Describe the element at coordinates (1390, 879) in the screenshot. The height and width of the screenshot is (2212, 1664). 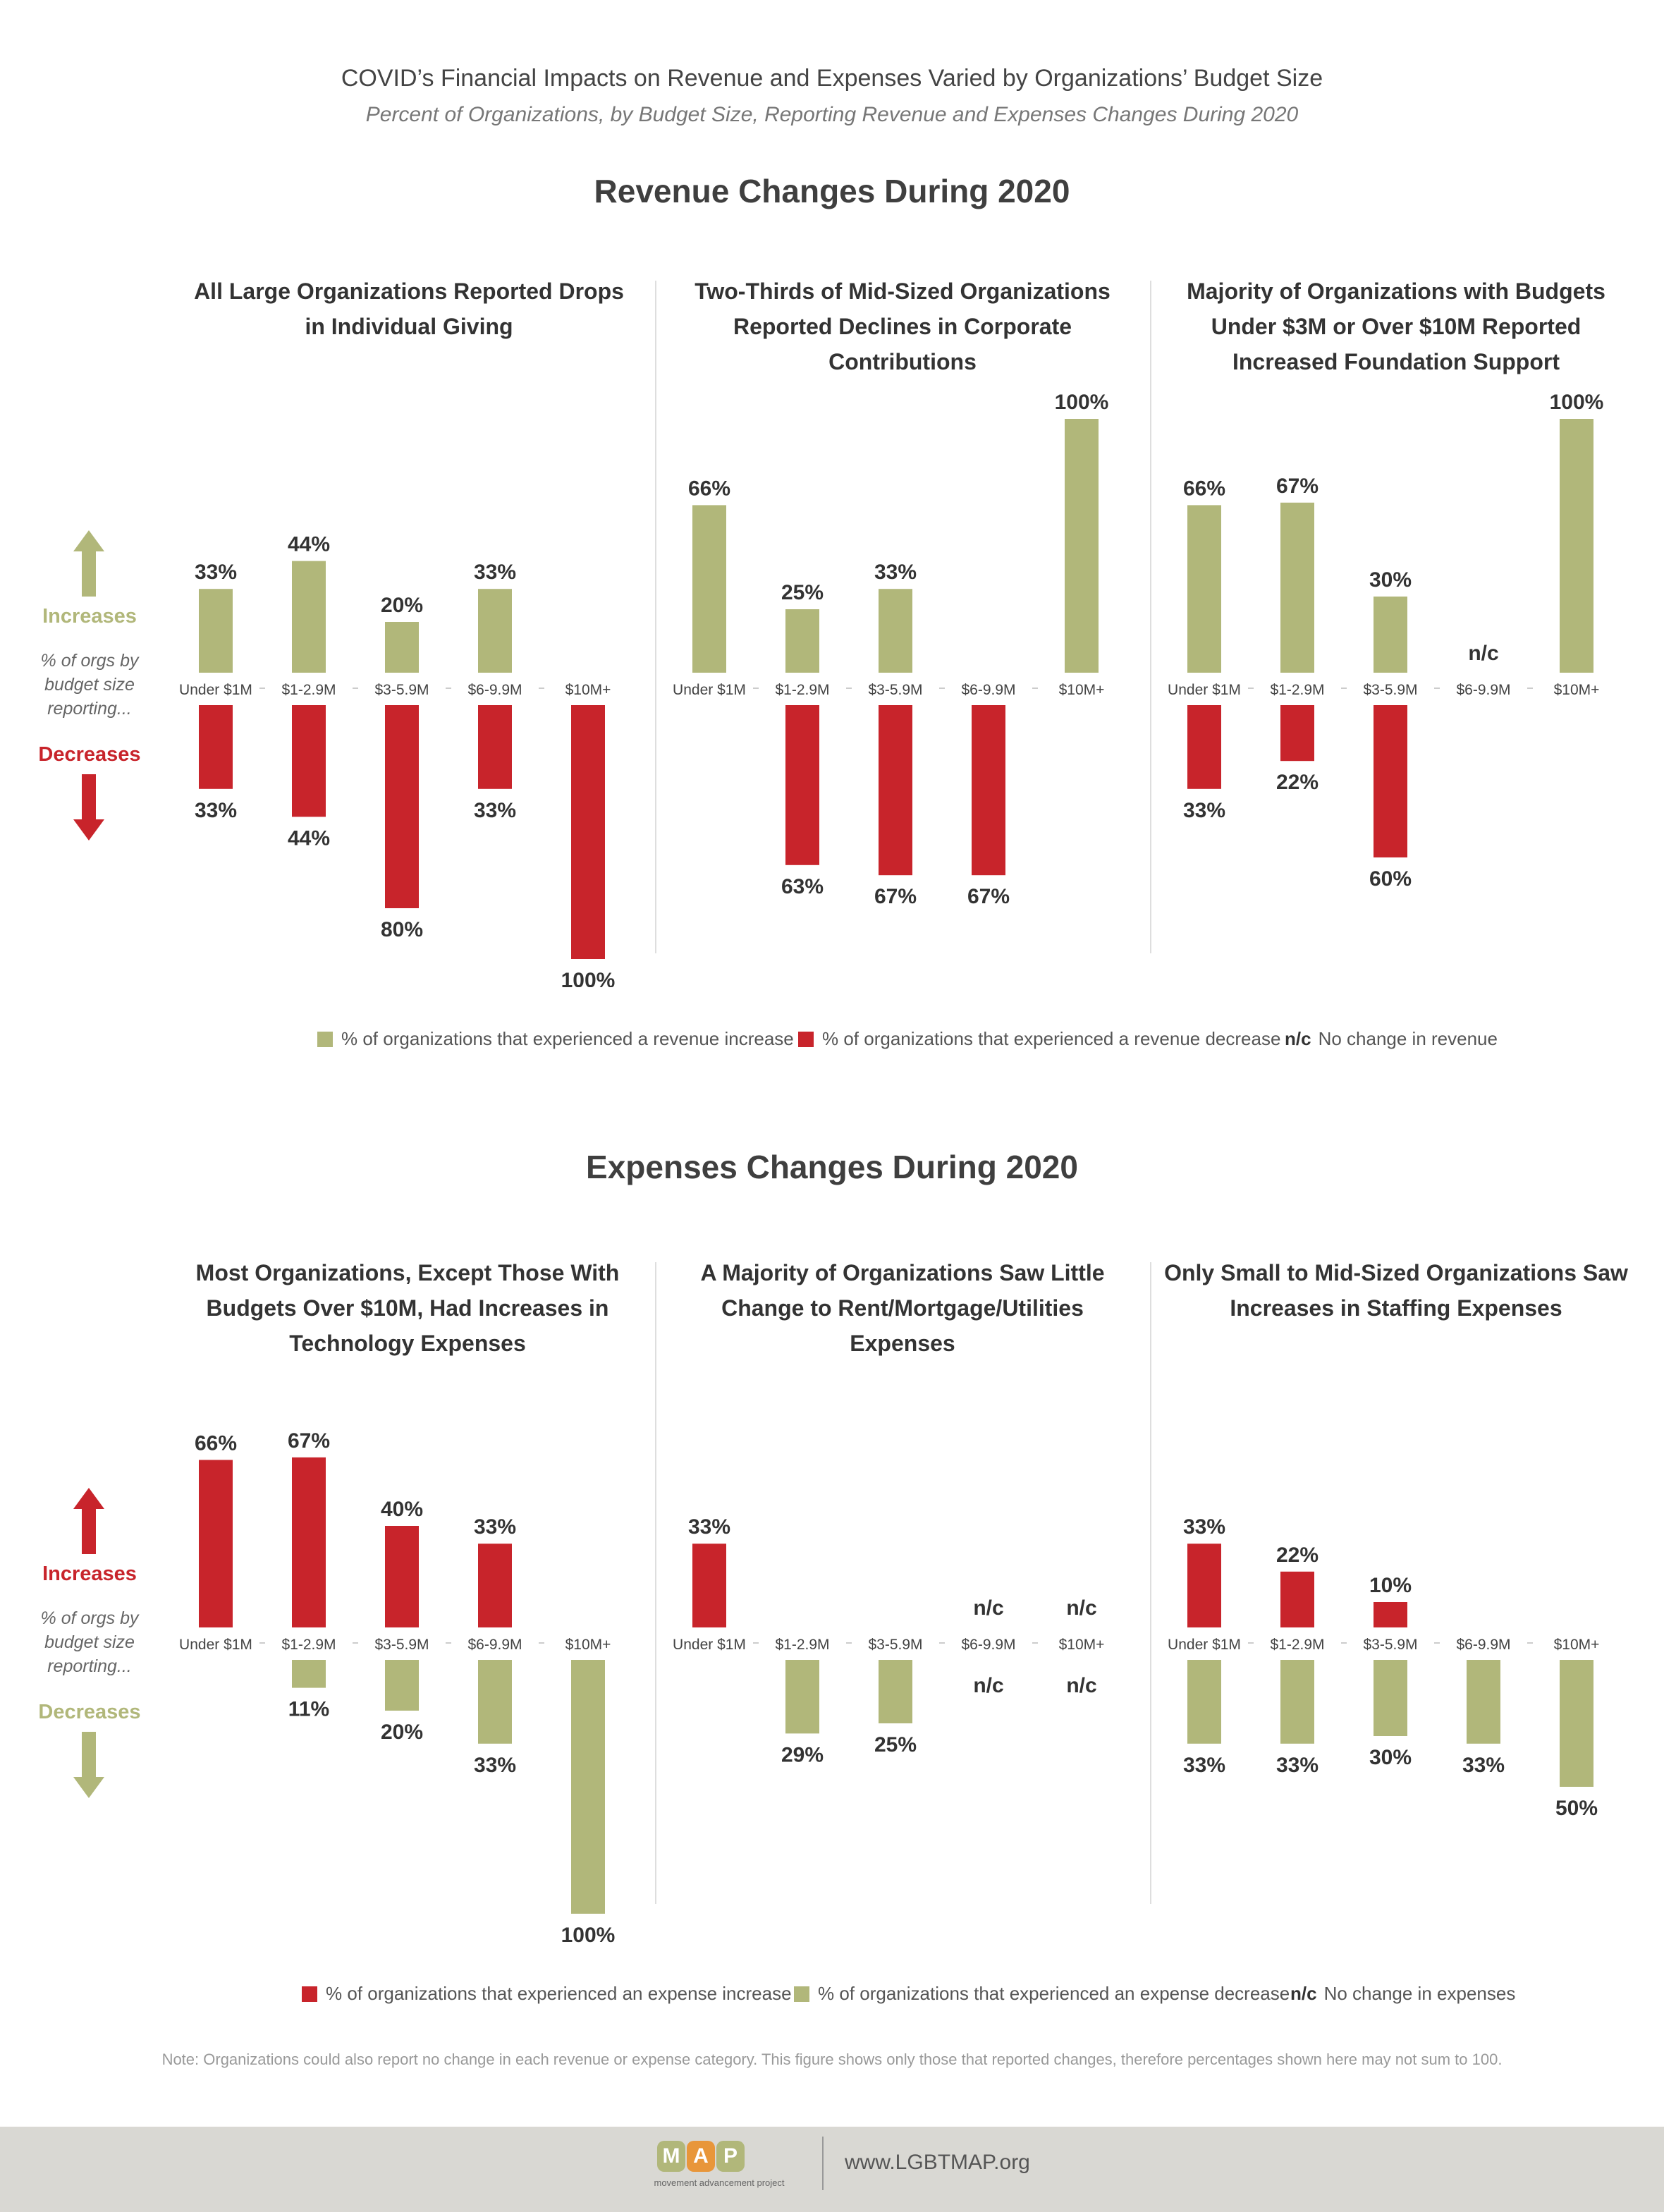
I see `bar-down-value-label: 60%` at that location.